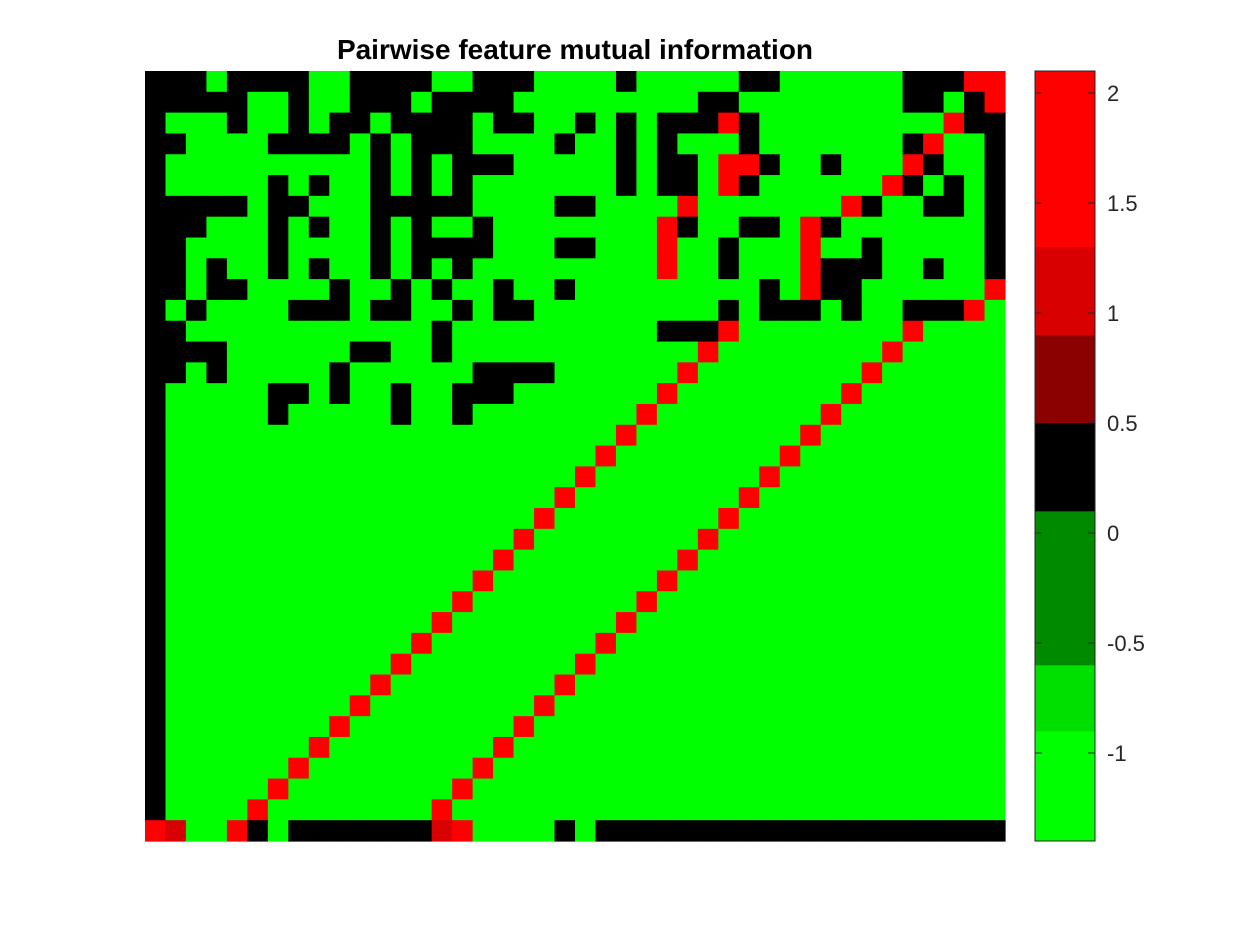  I want to click on colorbar-tick-label: 2, so click(1113, 93).